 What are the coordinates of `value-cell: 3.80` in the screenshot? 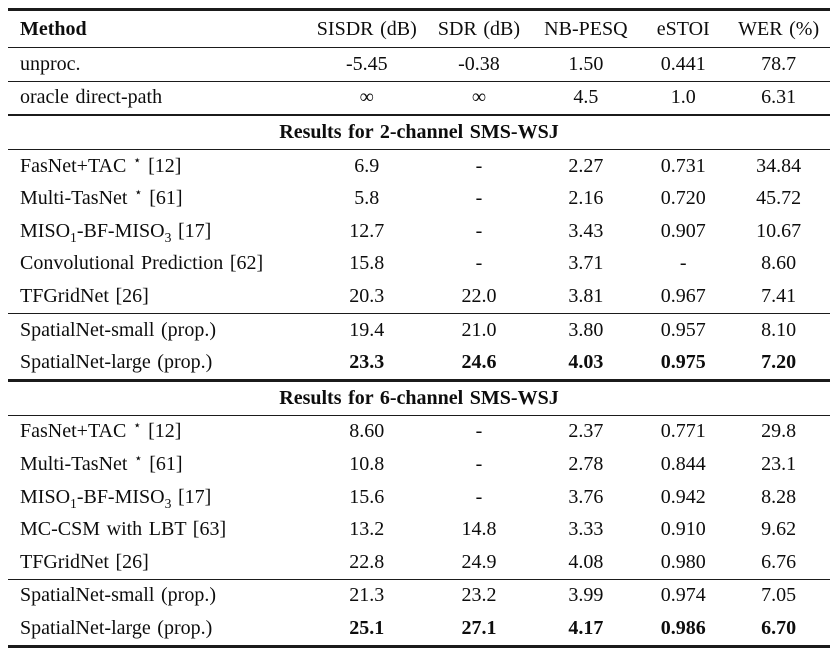 It's located at (586, 329).